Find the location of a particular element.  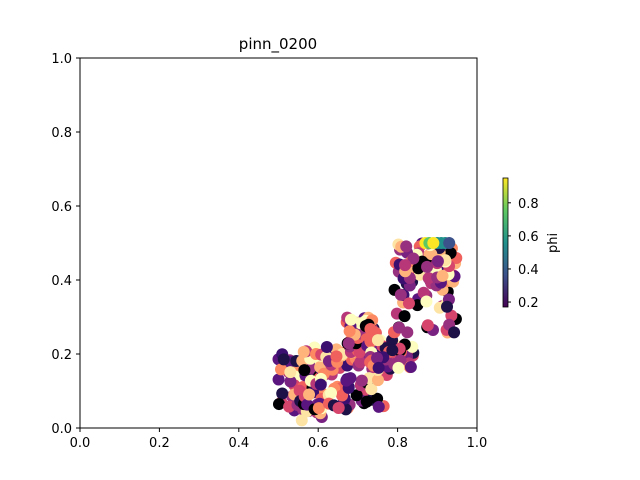

y-tick-label: 0.8 is located at coordinates (61, 133).